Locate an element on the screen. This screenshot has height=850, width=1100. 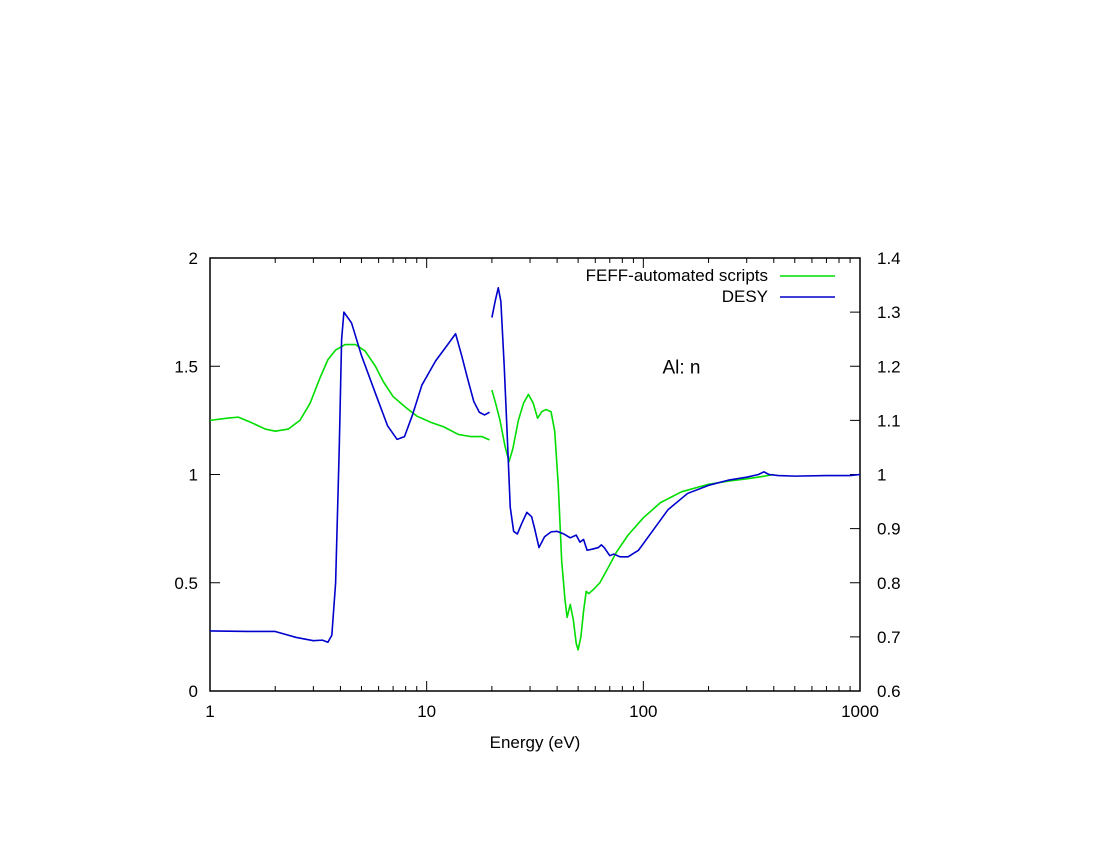
y-tick-label: 0 is located at coordinates (193, 691).